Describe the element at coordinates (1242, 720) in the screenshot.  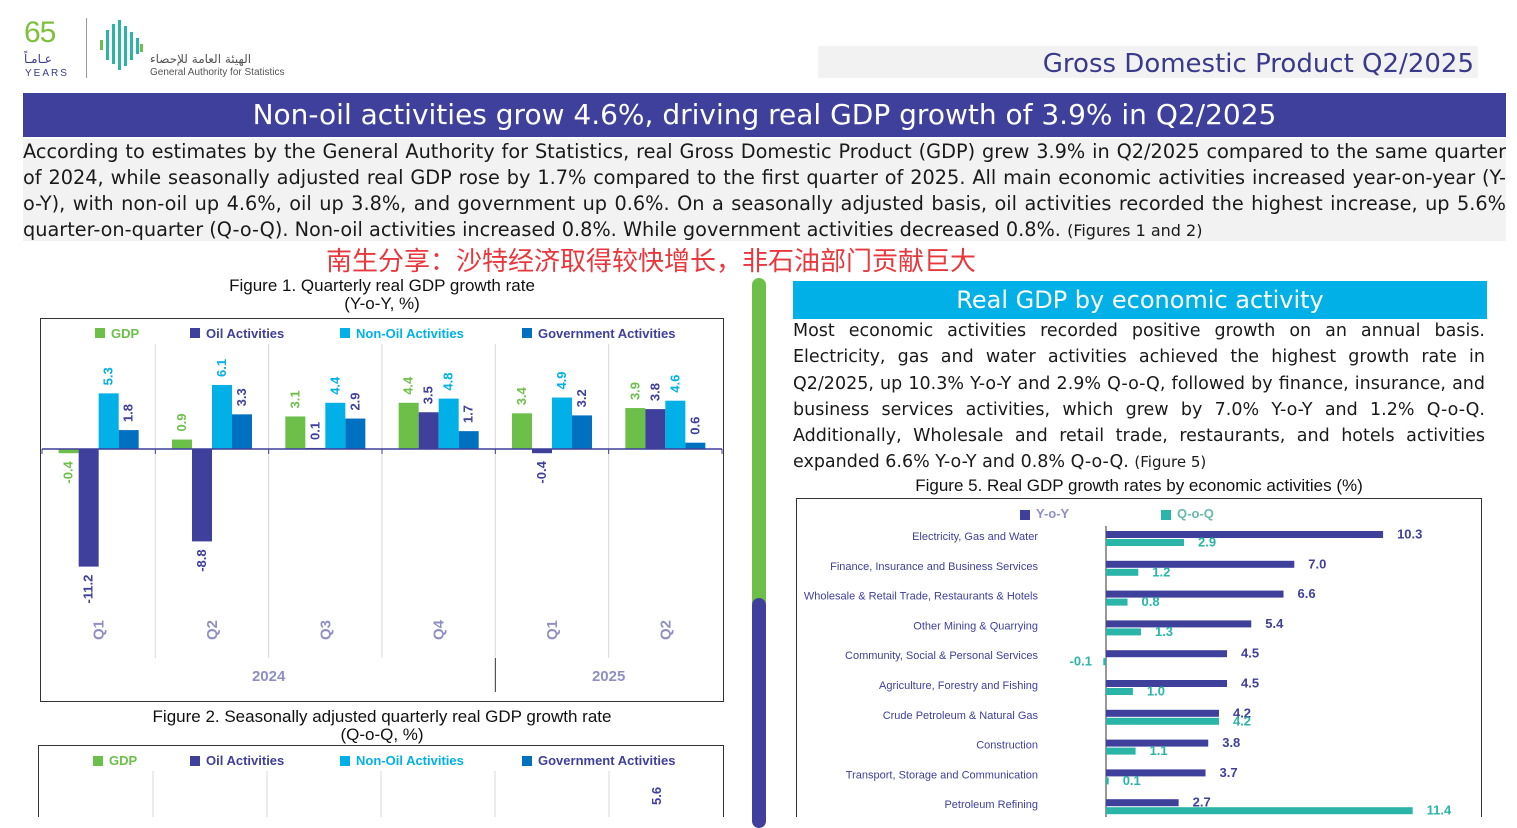
I see `data-label: 4.2` at that location.